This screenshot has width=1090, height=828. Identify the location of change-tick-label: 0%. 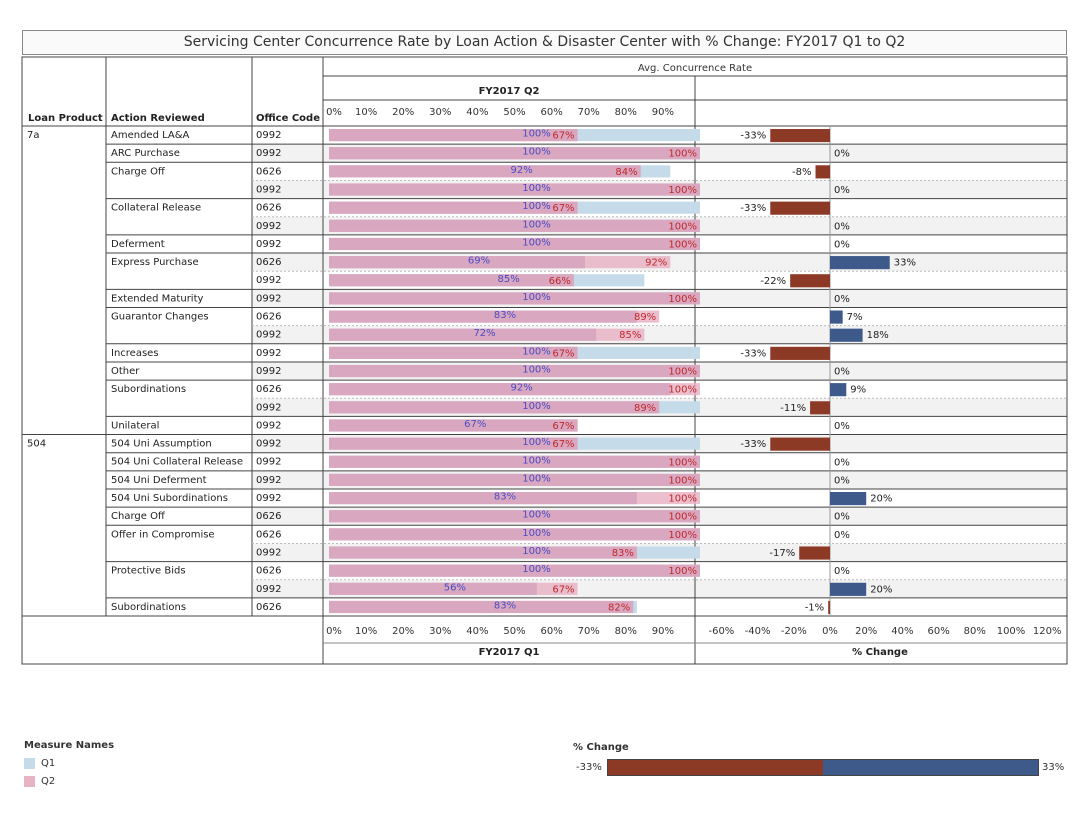
(830, 631).